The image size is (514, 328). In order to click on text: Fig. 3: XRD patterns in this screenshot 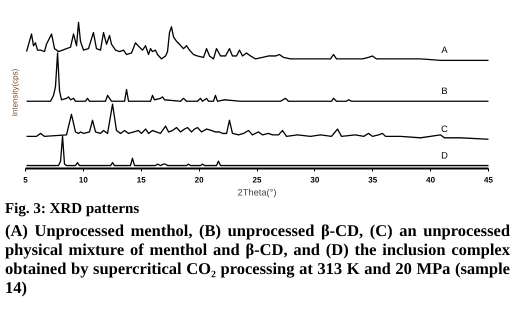, I will do `click(72, 209)`.